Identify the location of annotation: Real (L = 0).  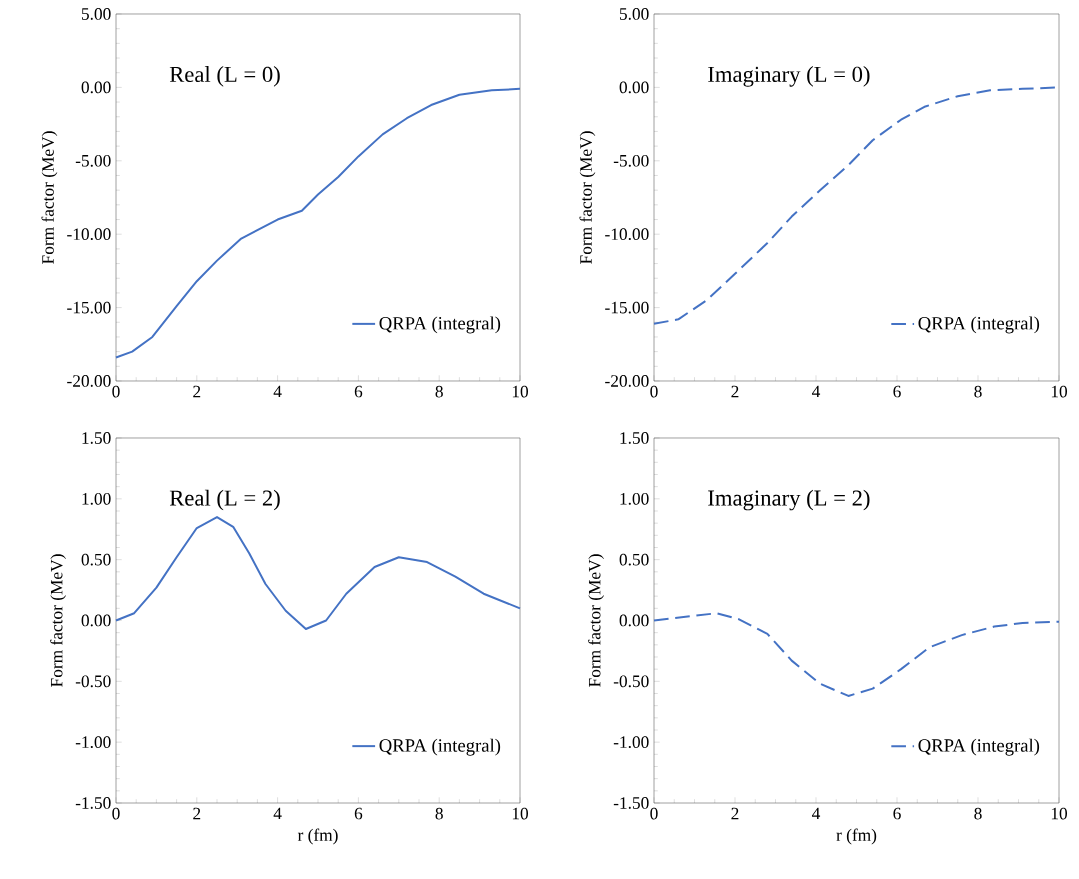
(224, 76).